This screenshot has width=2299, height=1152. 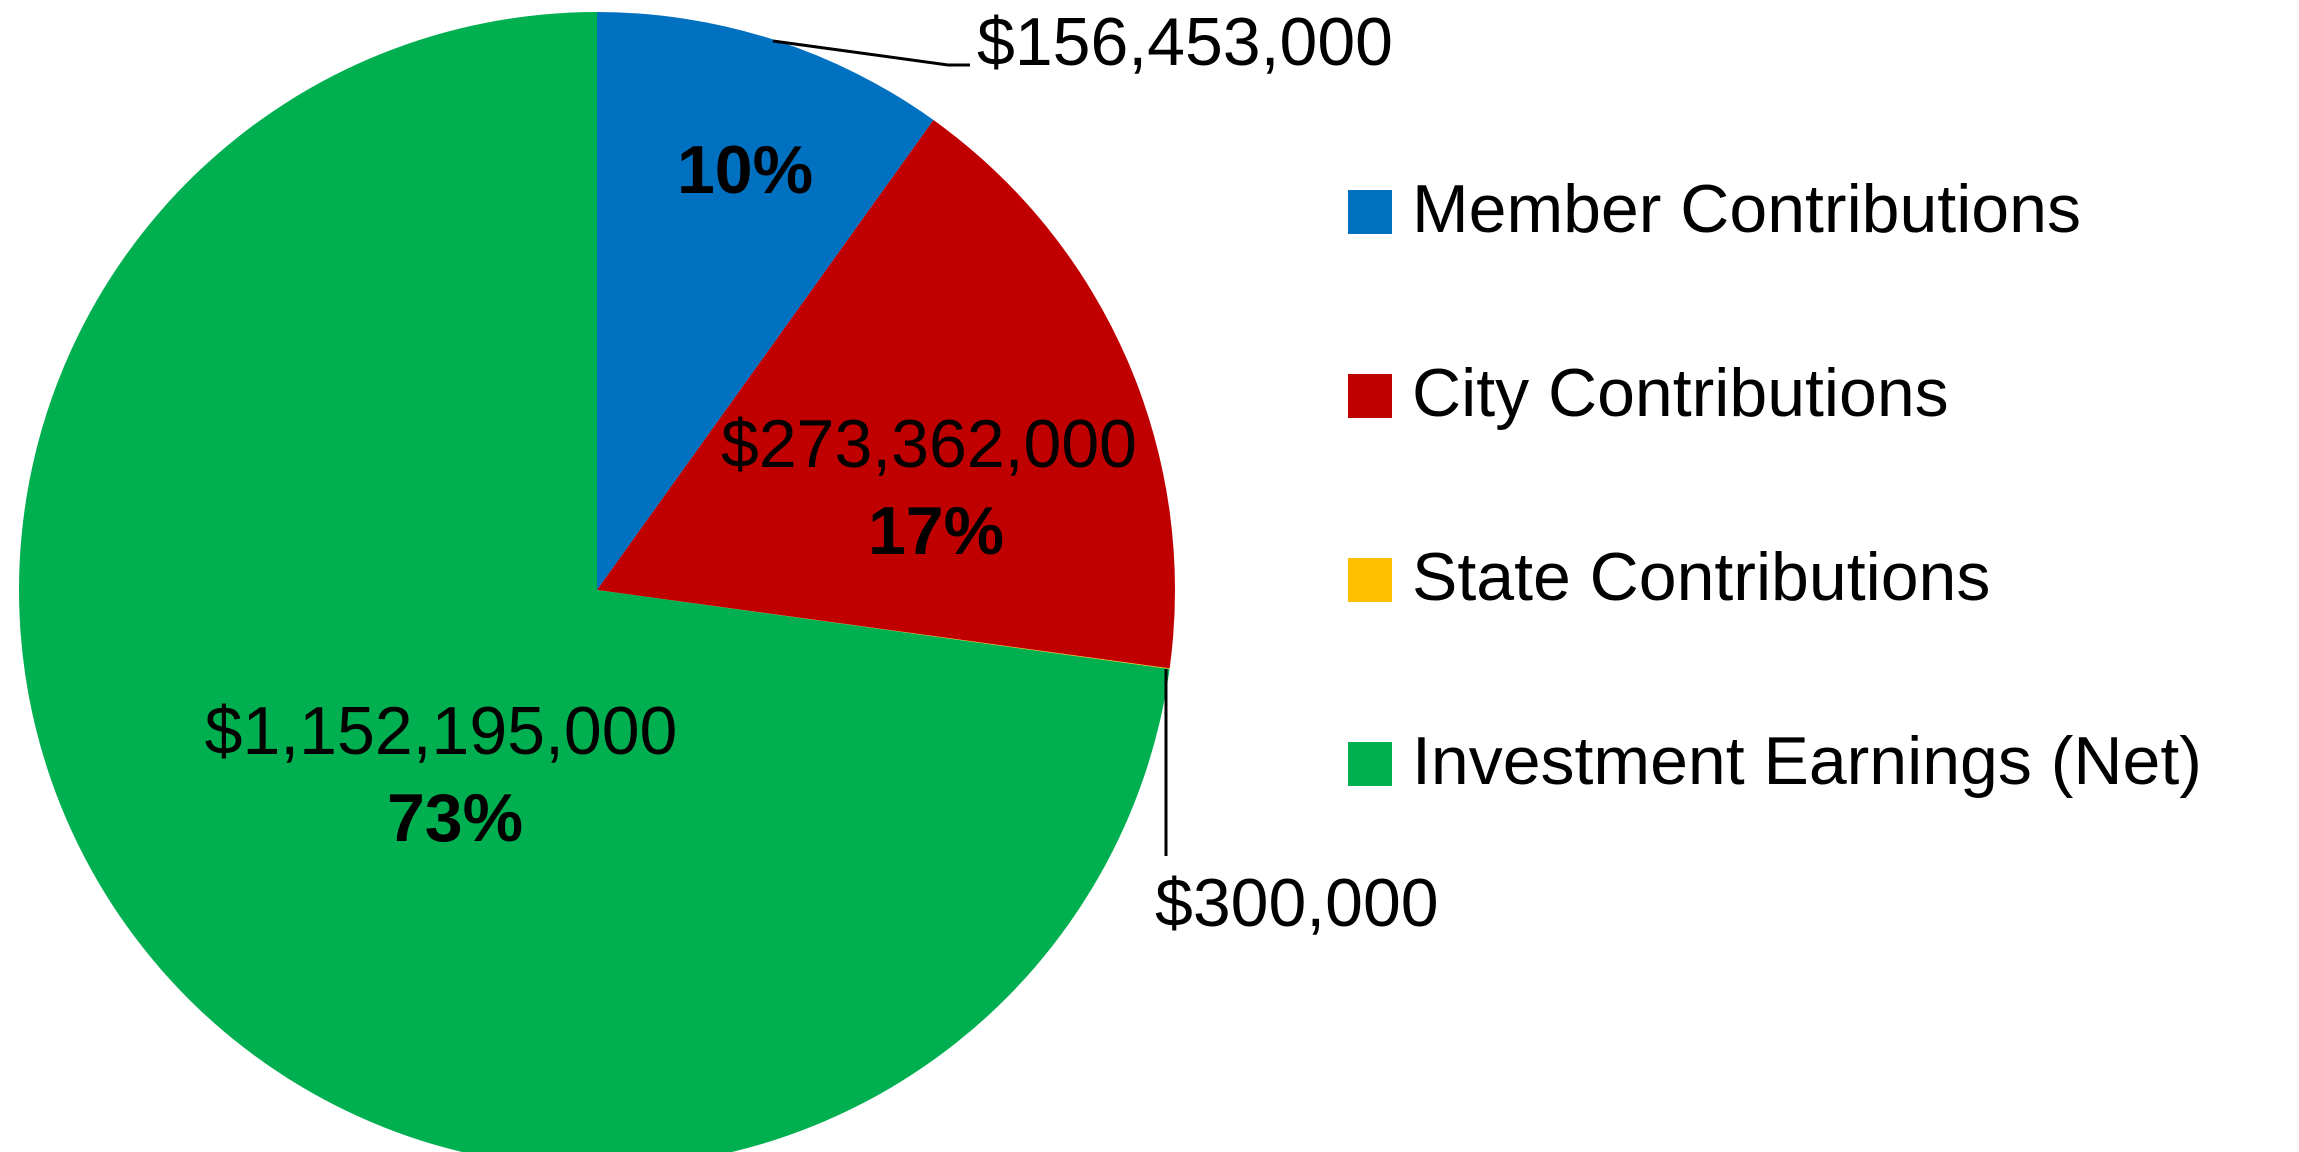 What do you see at coordinates (1297, 903) in the screenshot?
I see `value-label: $300,000` at bounding box center [1297, 903].